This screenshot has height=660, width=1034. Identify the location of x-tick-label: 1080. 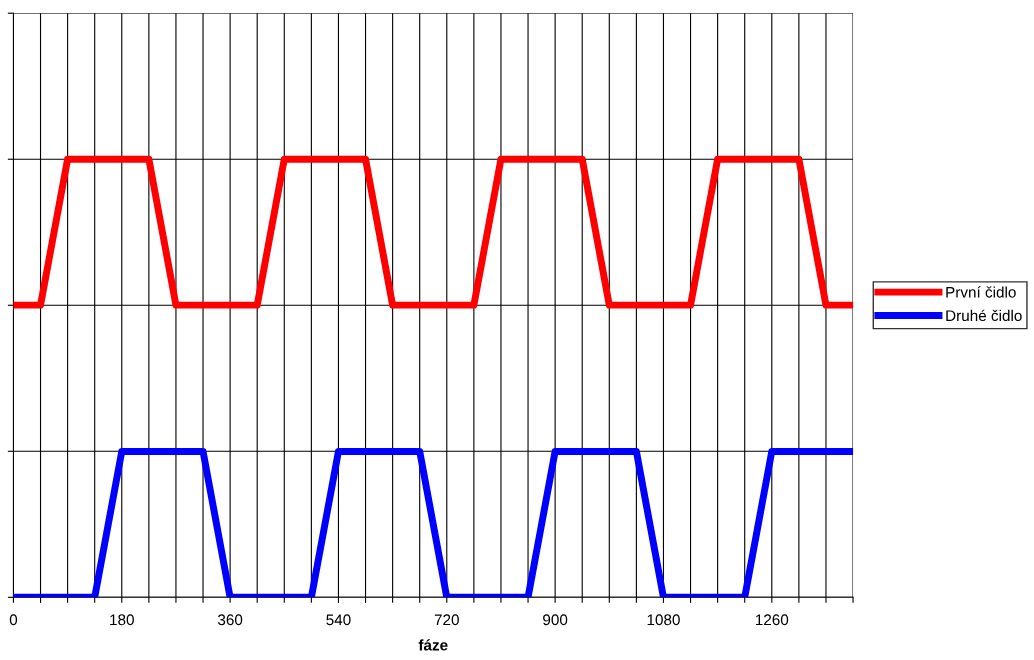
(663, 620).